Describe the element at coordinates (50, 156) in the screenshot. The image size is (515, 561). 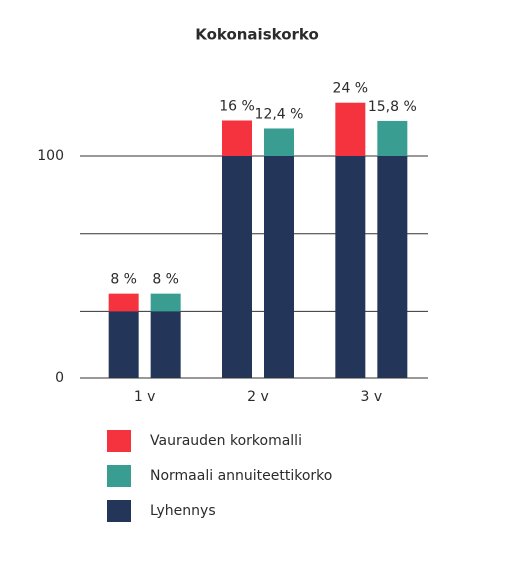
I see `y-tick-label: 100` at that location.